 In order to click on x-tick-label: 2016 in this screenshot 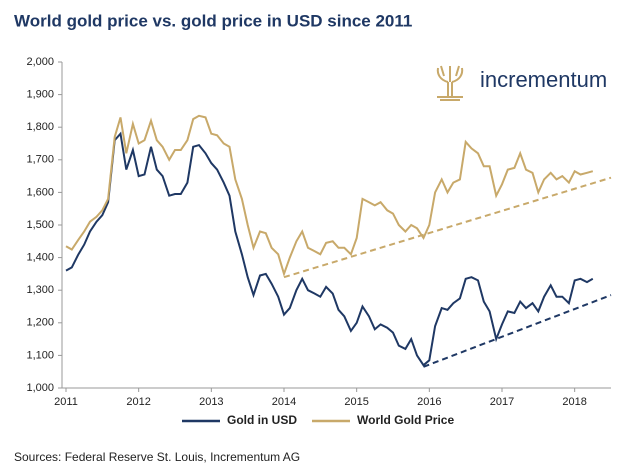, I will do `click(429, 402)`.